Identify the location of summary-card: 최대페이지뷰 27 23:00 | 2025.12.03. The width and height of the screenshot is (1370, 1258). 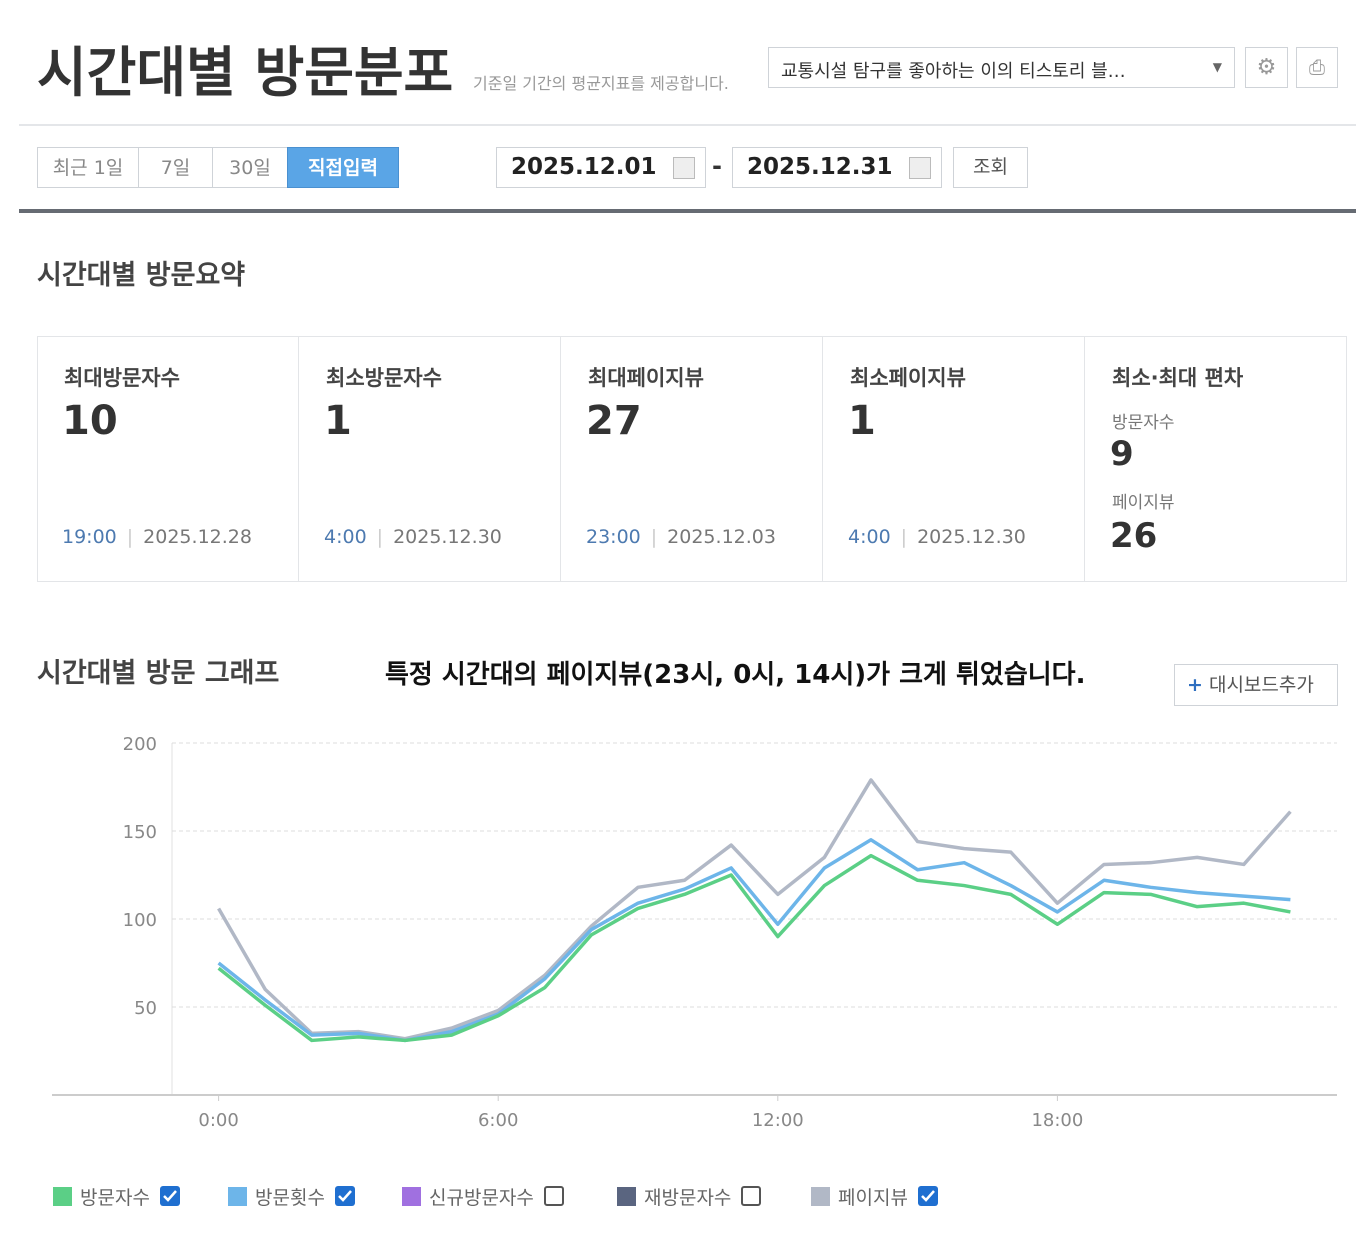
(692, 459).